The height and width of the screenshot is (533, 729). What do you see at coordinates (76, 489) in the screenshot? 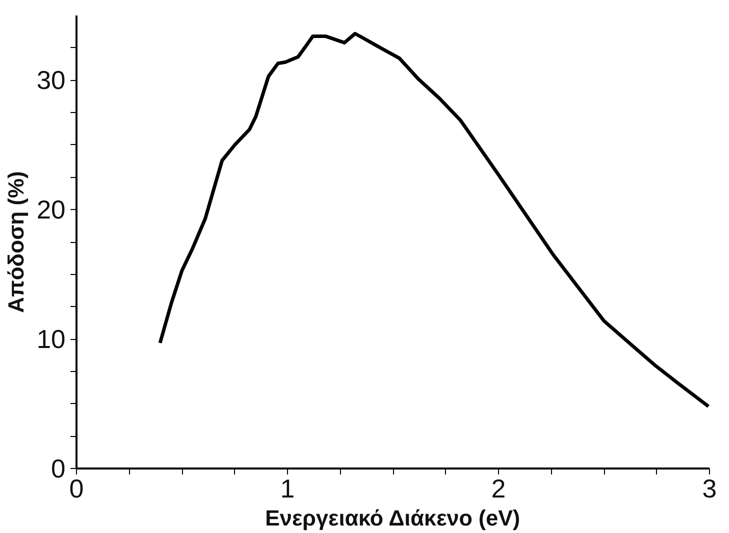
I see `x-tick-label: 0` at bounding box center [76, 489].